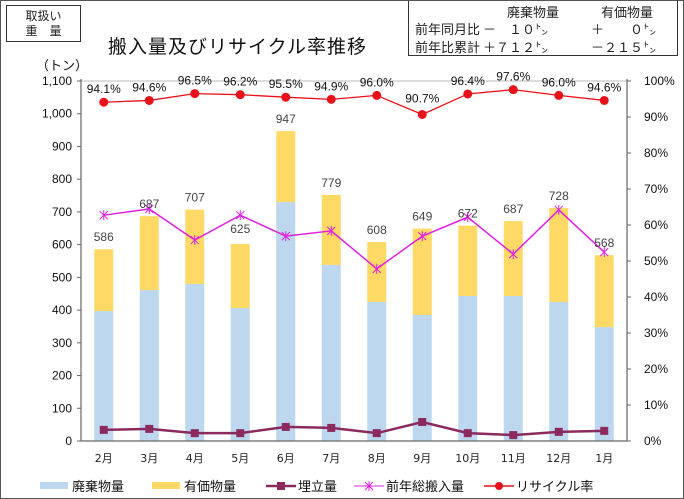  Describe the element at coordinates (559, 196) in the screenshot. I see `bar-total-label: 728` at that location.